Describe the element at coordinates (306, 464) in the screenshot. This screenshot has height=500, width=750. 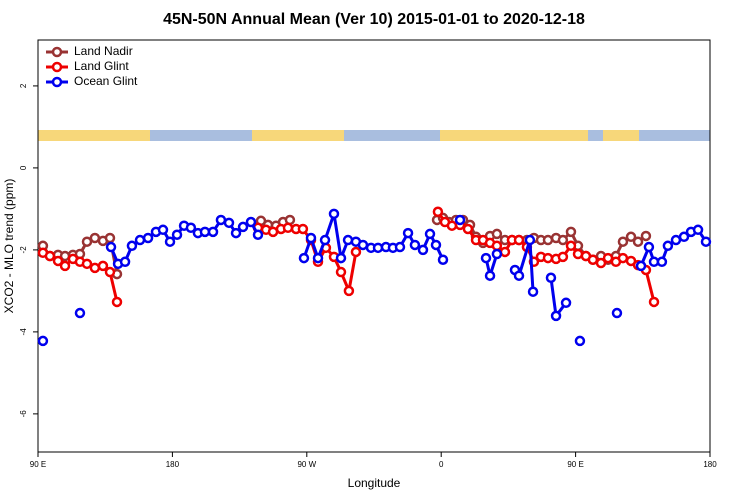
I see `x-tick-label: 90 W` at that location.